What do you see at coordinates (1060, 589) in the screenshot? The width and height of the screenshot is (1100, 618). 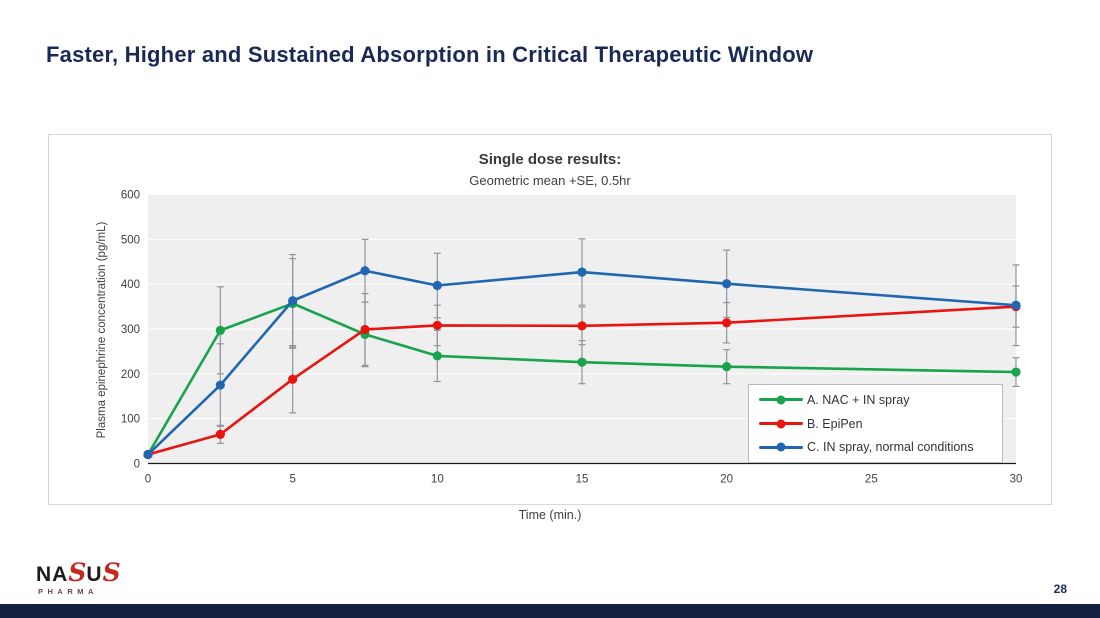 I see `page-number: 28` at bounding box center [1060, 589].